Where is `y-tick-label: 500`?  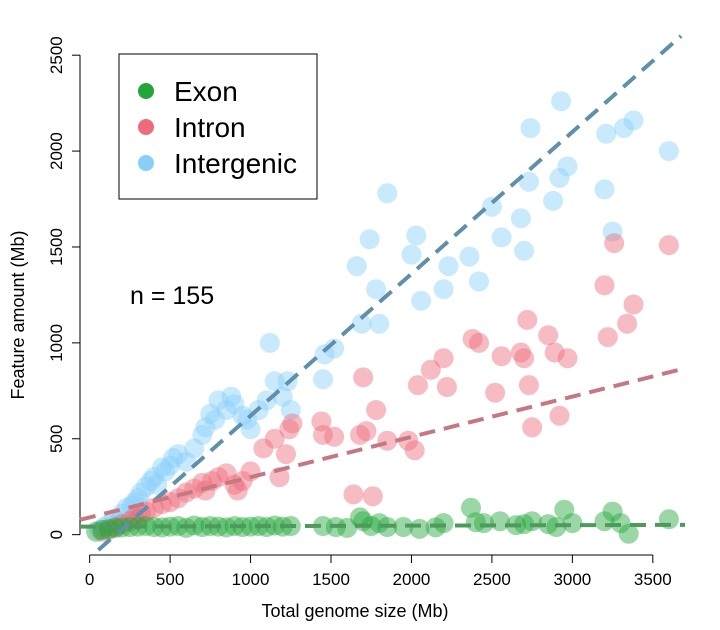
y-tick-label: 500 is located at coordinates (56, 439).